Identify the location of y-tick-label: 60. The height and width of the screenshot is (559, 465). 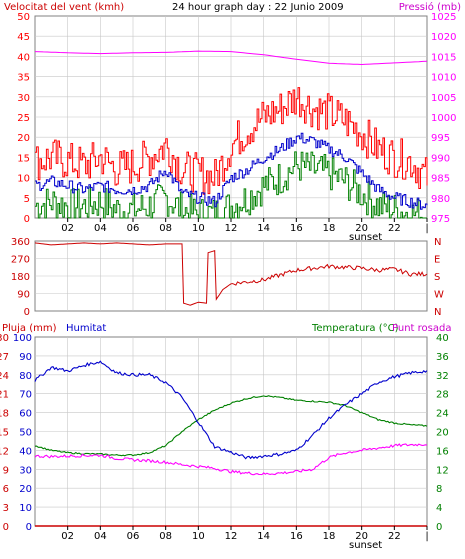
(25, 414).